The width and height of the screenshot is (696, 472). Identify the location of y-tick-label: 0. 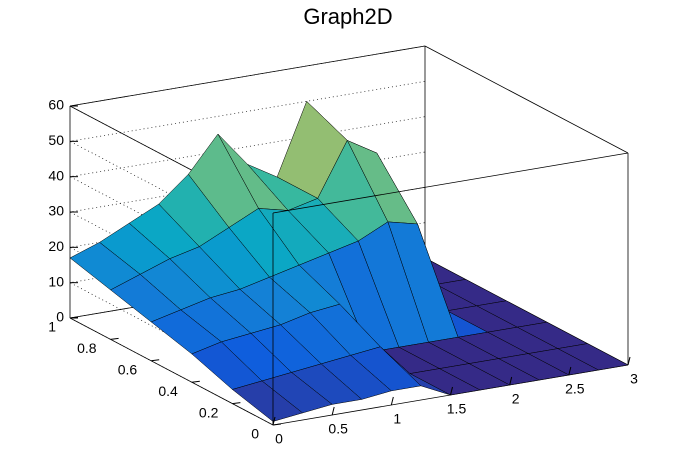
(255, 434).